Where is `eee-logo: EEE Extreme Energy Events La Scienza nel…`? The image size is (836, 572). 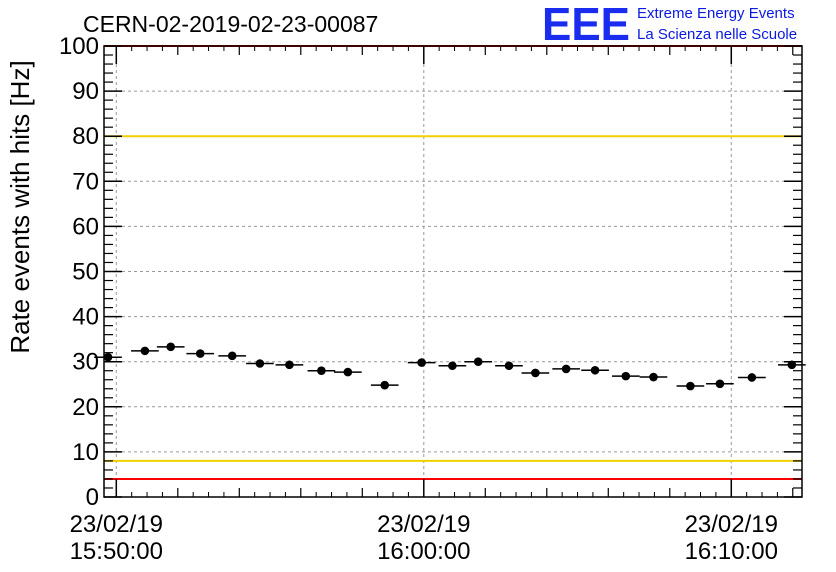
eee-logo: EEE Extreme Energy Events La Scienza nel… is located at coordinates (669, 25).